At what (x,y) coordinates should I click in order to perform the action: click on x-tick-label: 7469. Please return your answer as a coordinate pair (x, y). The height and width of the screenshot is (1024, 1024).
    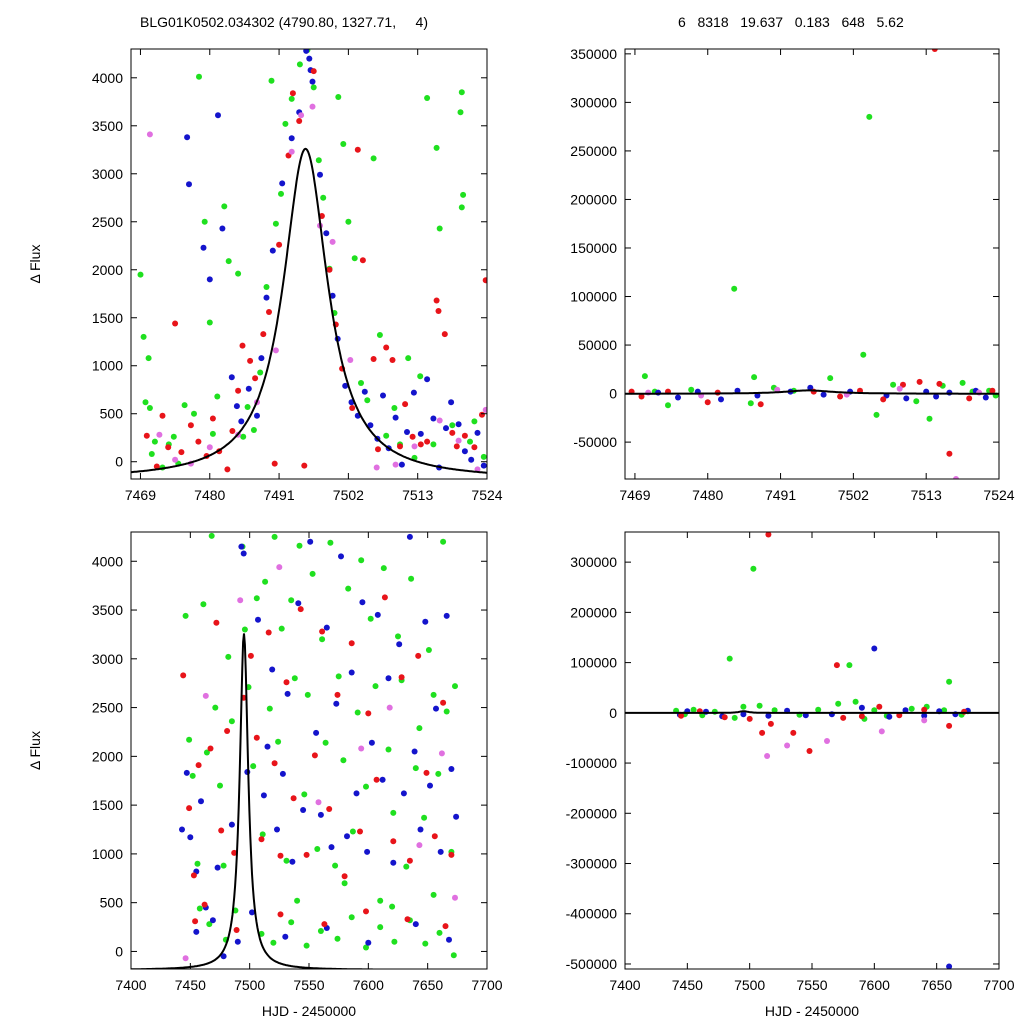
    Looking at the image, I should click on (634, 495).